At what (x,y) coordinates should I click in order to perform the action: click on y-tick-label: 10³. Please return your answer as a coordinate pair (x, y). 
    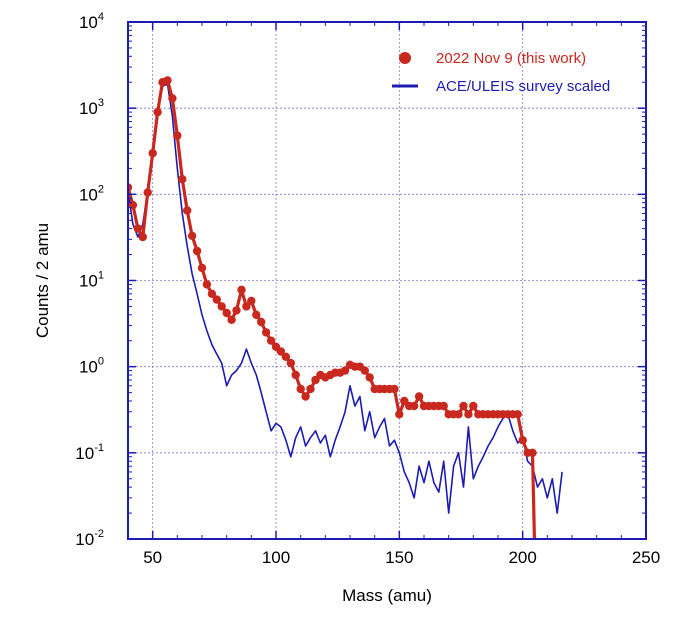
    Looking at the image, I should click on (91, 107).